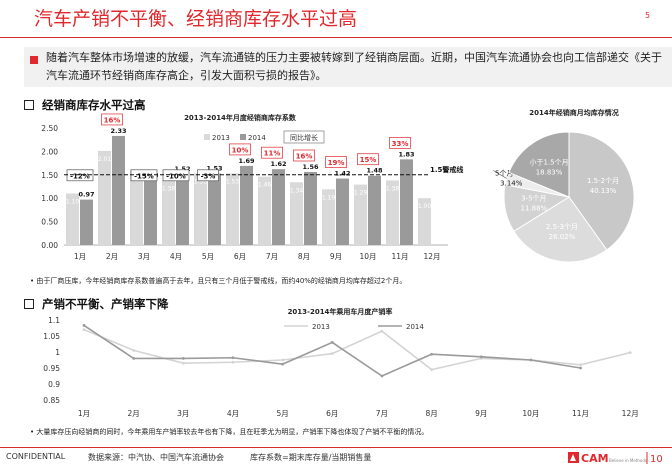 The width and height of the screenshot is (672, 465). Describe the element at coordinates (304, 137) in the screenshot. I see `yoy-legend-box` at that location.